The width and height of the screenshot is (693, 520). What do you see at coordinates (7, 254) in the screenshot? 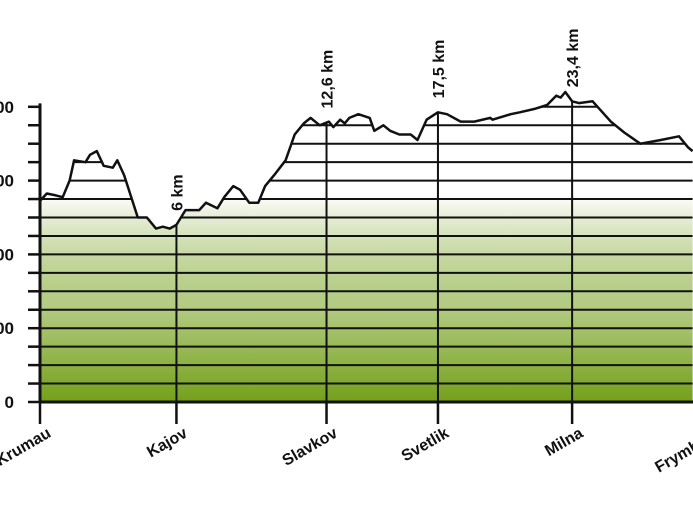
I see `y-tick-label: 400` at bounding box center [7, 254].